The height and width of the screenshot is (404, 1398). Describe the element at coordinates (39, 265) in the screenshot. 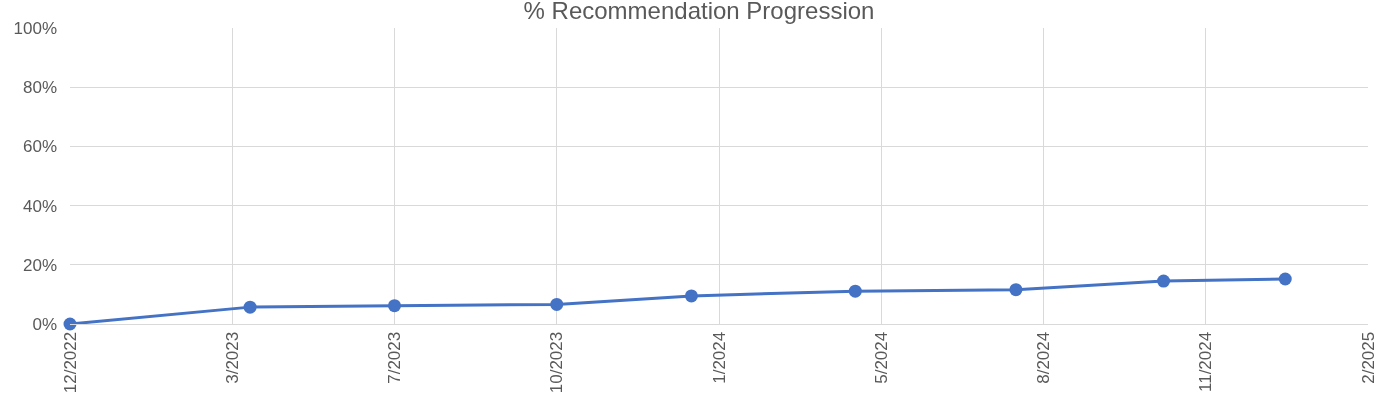

I see `y-tick-label: 20%` at that location.